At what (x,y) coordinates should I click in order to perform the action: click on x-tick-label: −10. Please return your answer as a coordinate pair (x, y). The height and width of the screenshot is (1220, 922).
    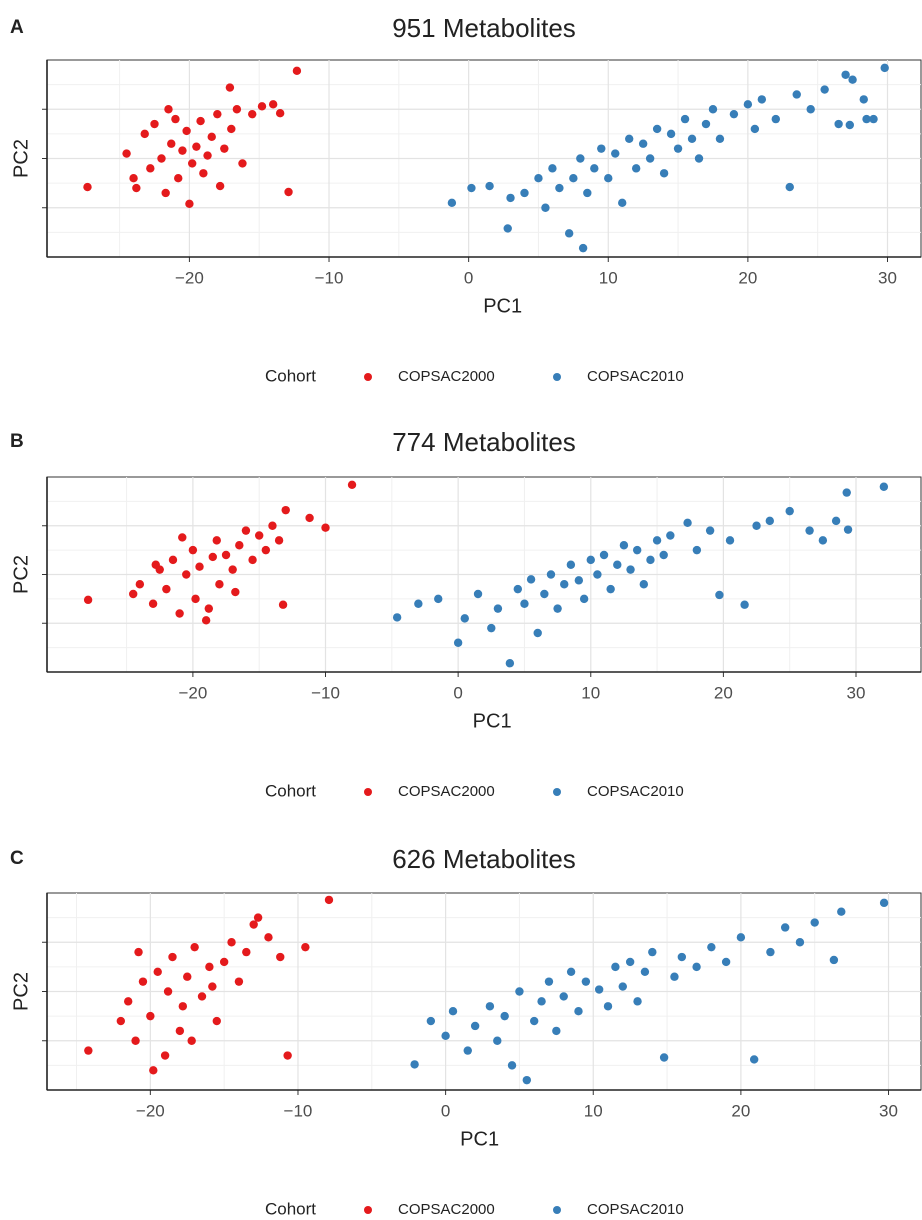
    Looking at the image, I should click on (329, 277).